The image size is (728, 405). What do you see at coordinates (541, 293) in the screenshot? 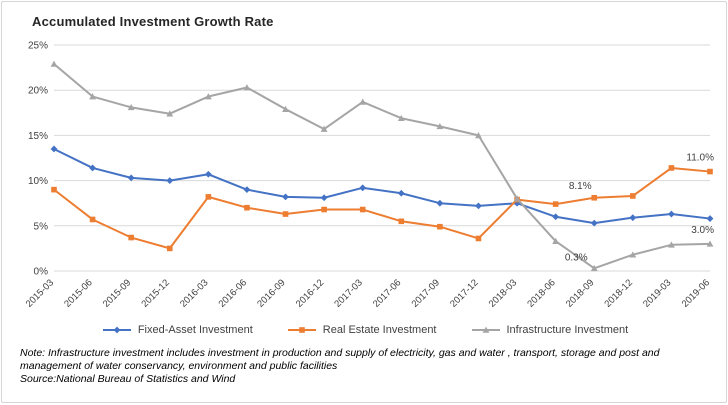
I see `x-tick-label: 2018-06` at bounding box center [541, 293].